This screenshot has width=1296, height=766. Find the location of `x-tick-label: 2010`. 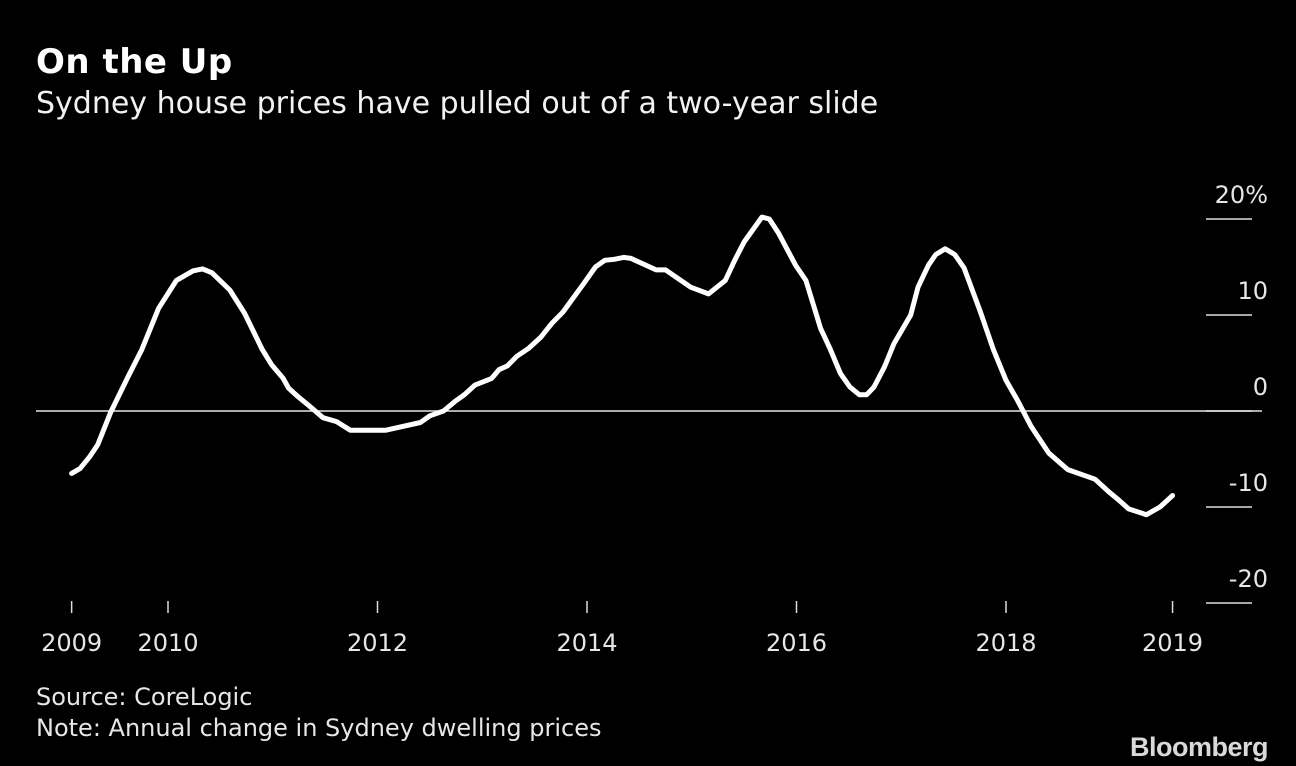

x-tick-label: 2010 is located at coordinates (167, 643).